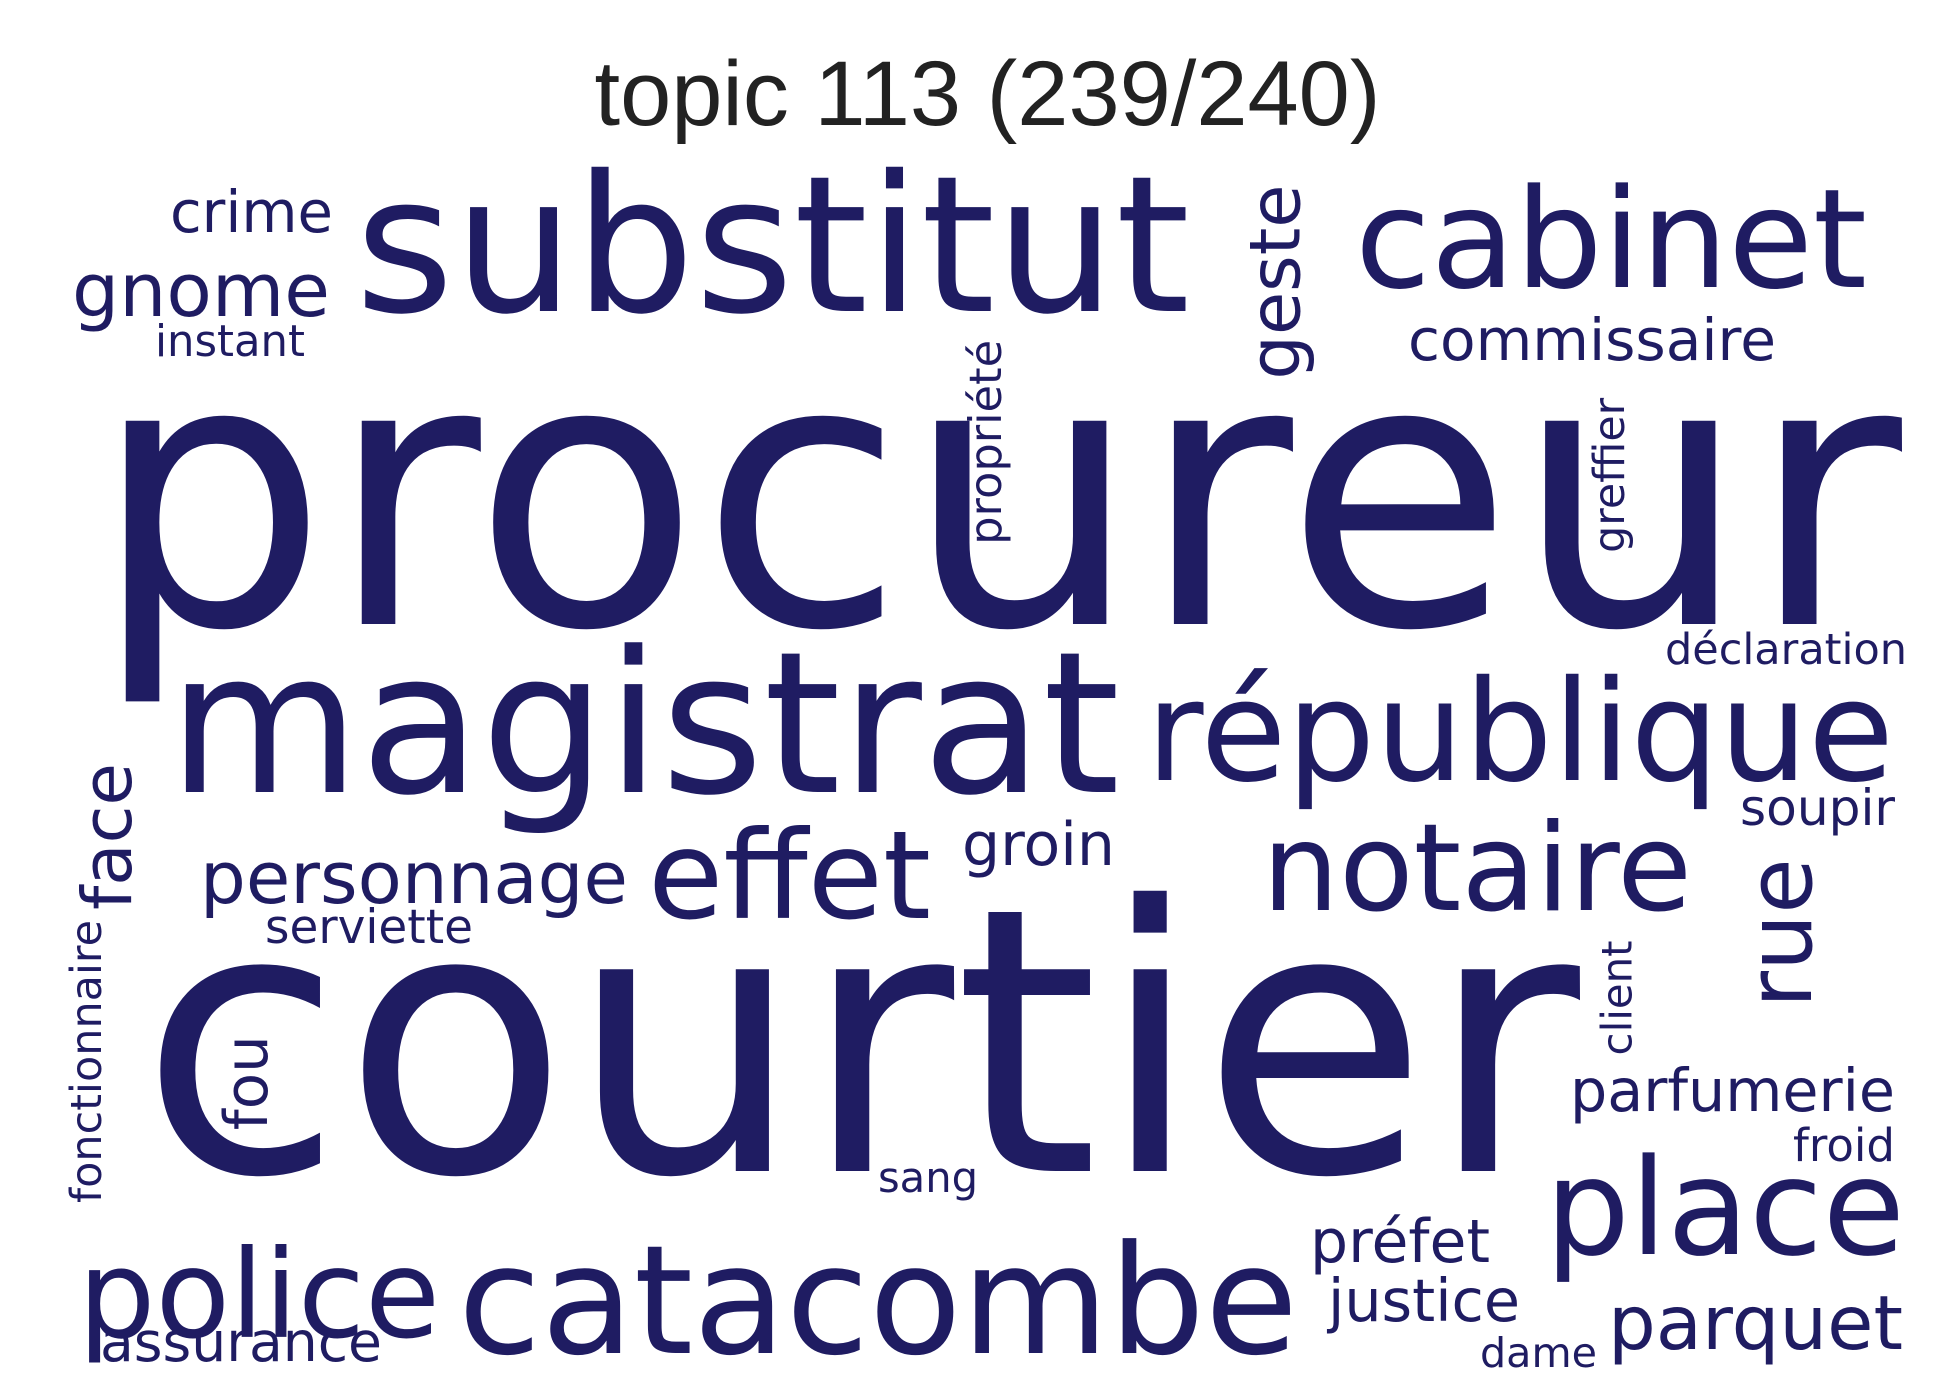 Image resolution: width=1950 pixels, height=1400 pixels. Describe the element at coordinates (1617, 997) in the screenshot. I see `word-client: client` at that location.